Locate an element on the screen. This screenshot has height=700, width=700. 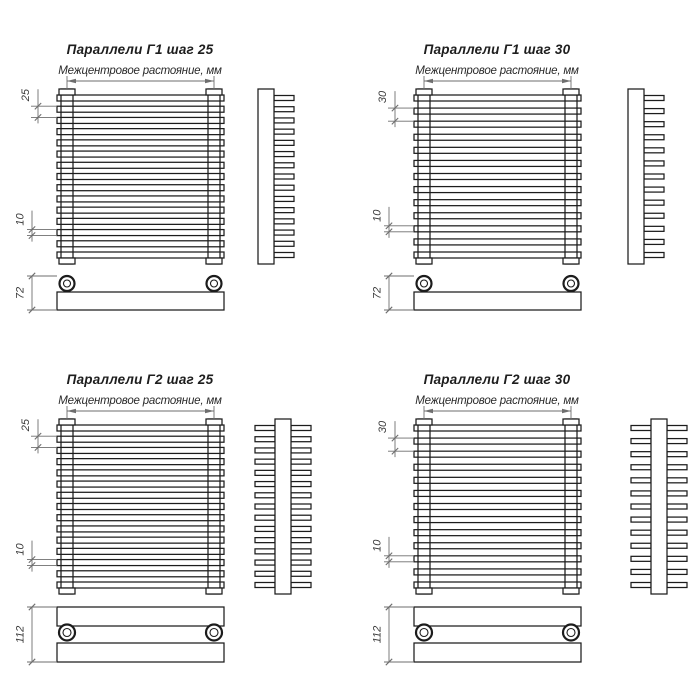
bottom-view is located at coordinates (140, 292).